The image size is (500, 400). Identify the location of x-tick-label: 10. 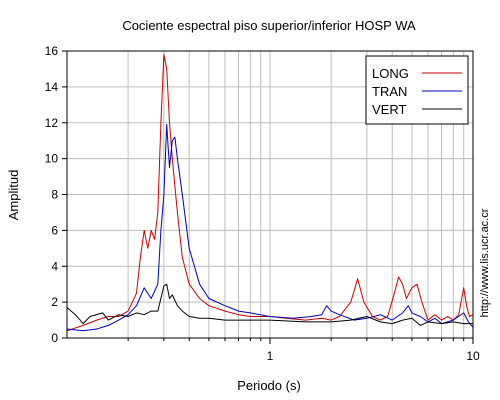
(473, 356).